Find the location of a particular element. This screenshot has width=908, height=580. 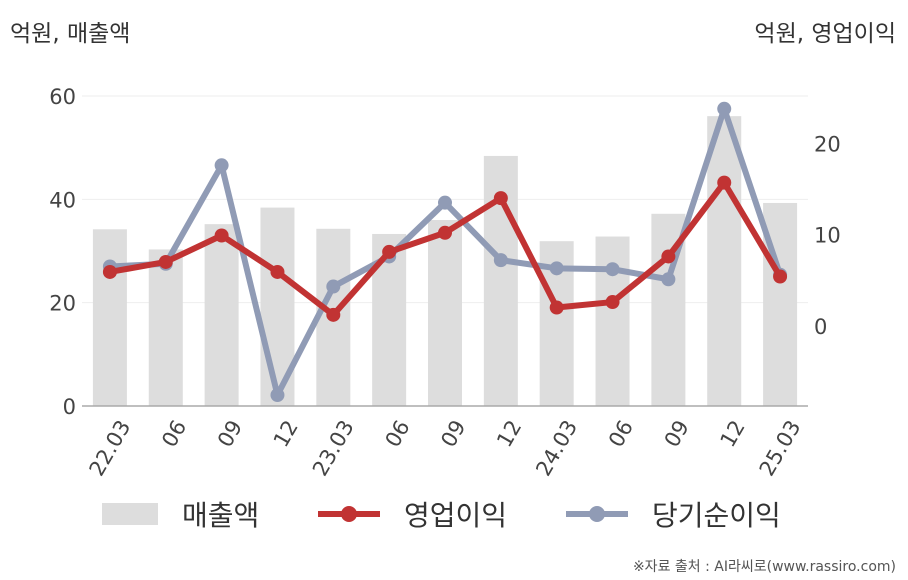

x-ticks: 22.03 06 09 12 23.03 06 09 12 24.03 06 09 12 25.03 is located at coordinates (445, 448).